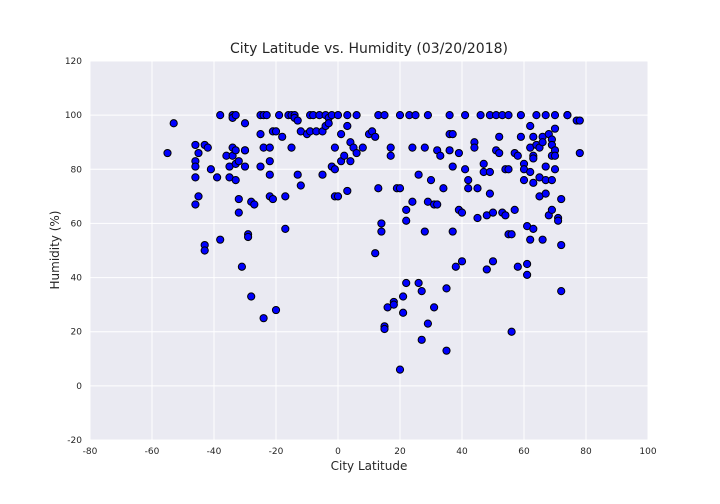  I want to click on x-tick-label: 80, so click(586, 452).